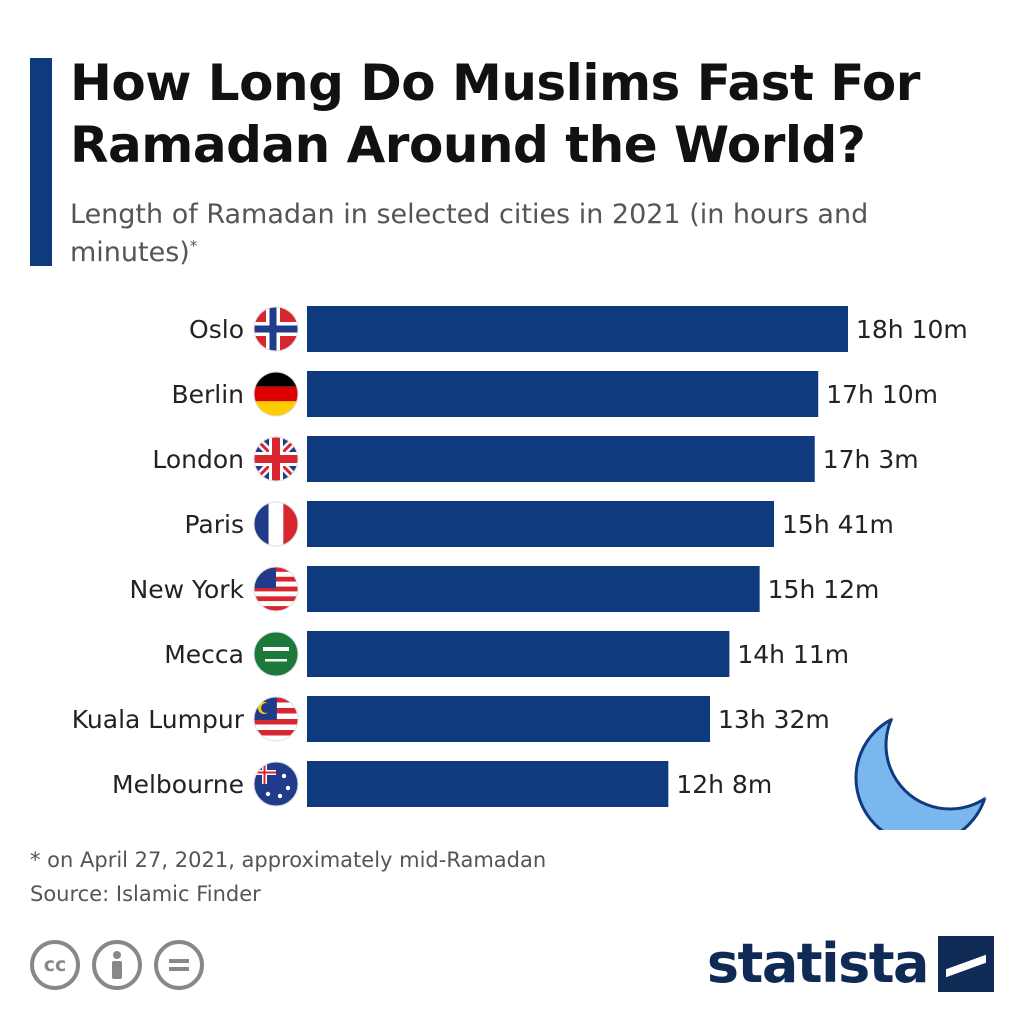 The image size is (1024, 1022). I want to click on statista-brand: statista, so click(850, 963).